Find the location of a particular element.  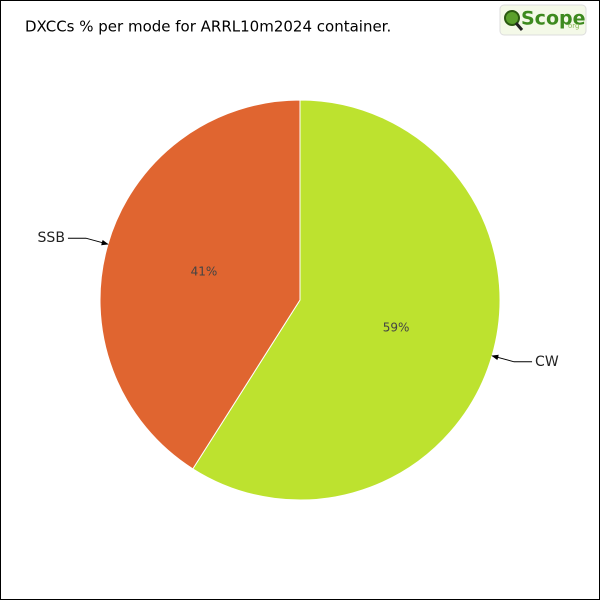

category-label: SSB is located at coordinates (51, 238).